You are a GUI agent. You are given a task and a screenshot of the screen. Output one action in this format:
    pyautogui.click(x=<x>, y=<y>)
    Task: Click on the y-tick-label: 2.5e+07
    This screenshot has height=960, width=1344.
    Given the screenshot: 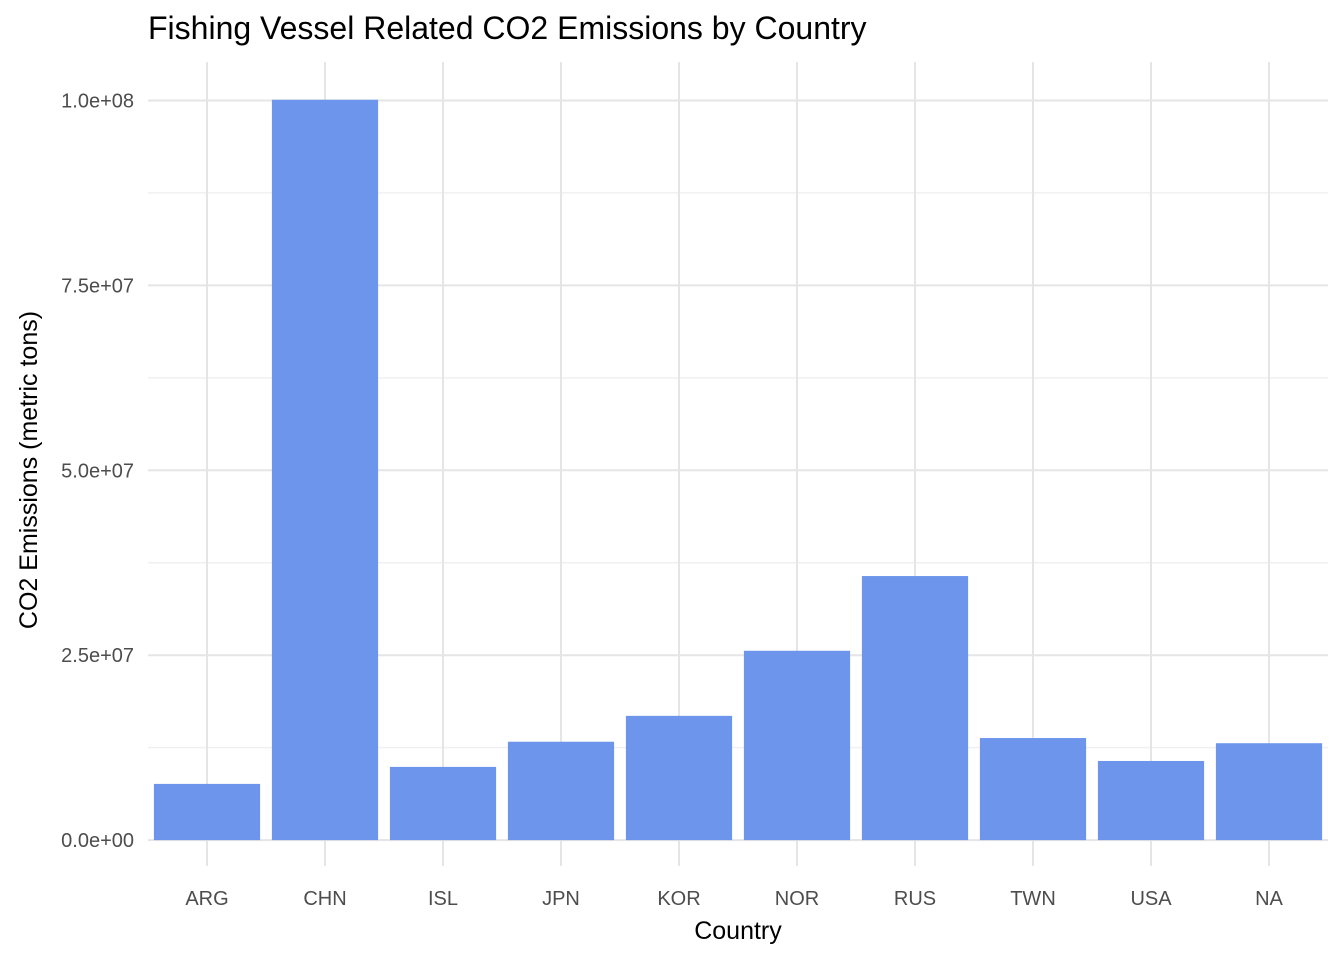 What is the action you would take?
    pyautogui.click(x=97, y=656)
    